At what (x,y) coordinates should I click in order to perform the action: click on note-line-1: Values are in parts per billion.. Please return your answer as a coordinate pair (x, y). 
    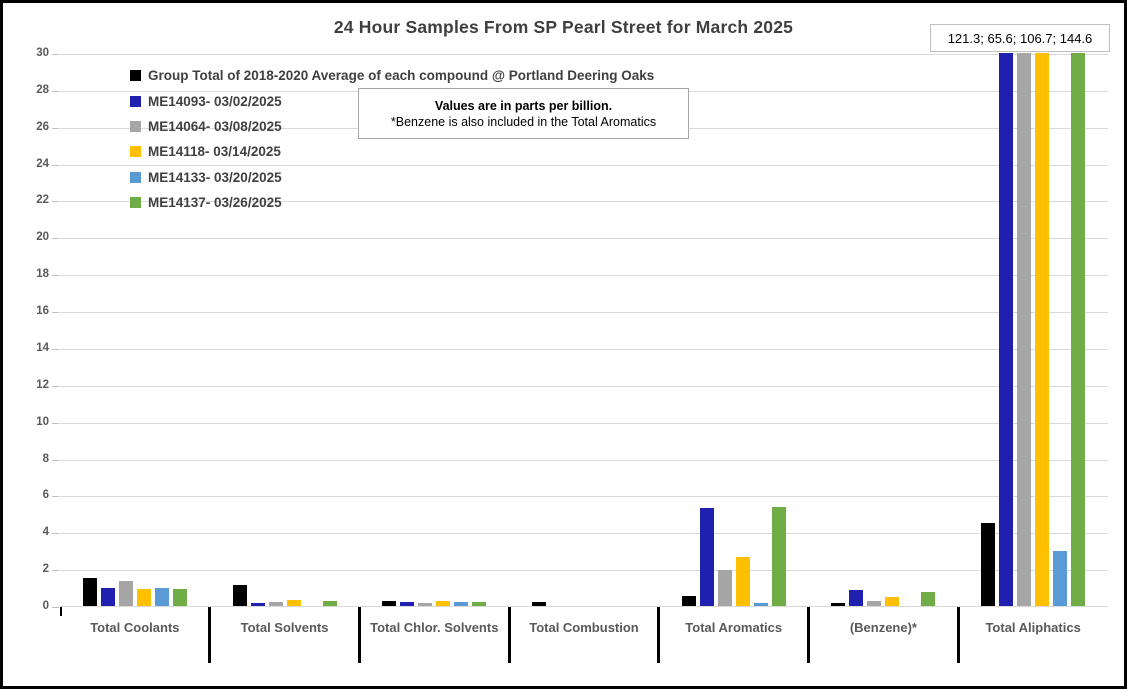
    Looking at the image, I should click on (523, 105).